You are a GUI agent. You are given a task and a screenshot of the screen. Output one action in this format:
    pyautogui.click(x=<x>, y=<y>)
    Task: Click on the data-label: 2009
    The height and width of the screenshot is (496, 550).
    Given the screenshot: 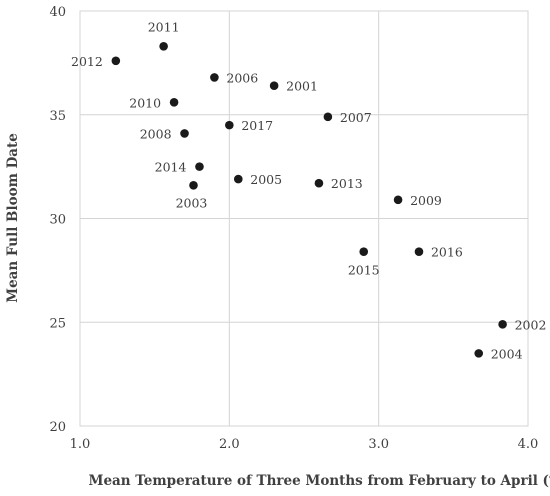 What is the action you would take?
    pyautogui.click(x=426, y=200)
    